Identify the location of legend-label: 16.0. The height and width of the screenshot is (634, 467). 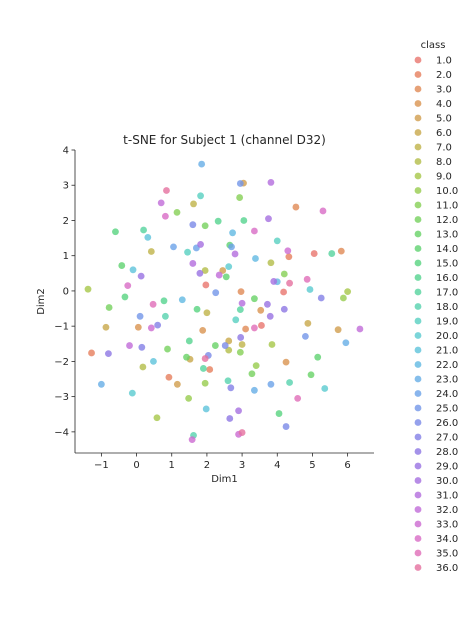
(447, 278).